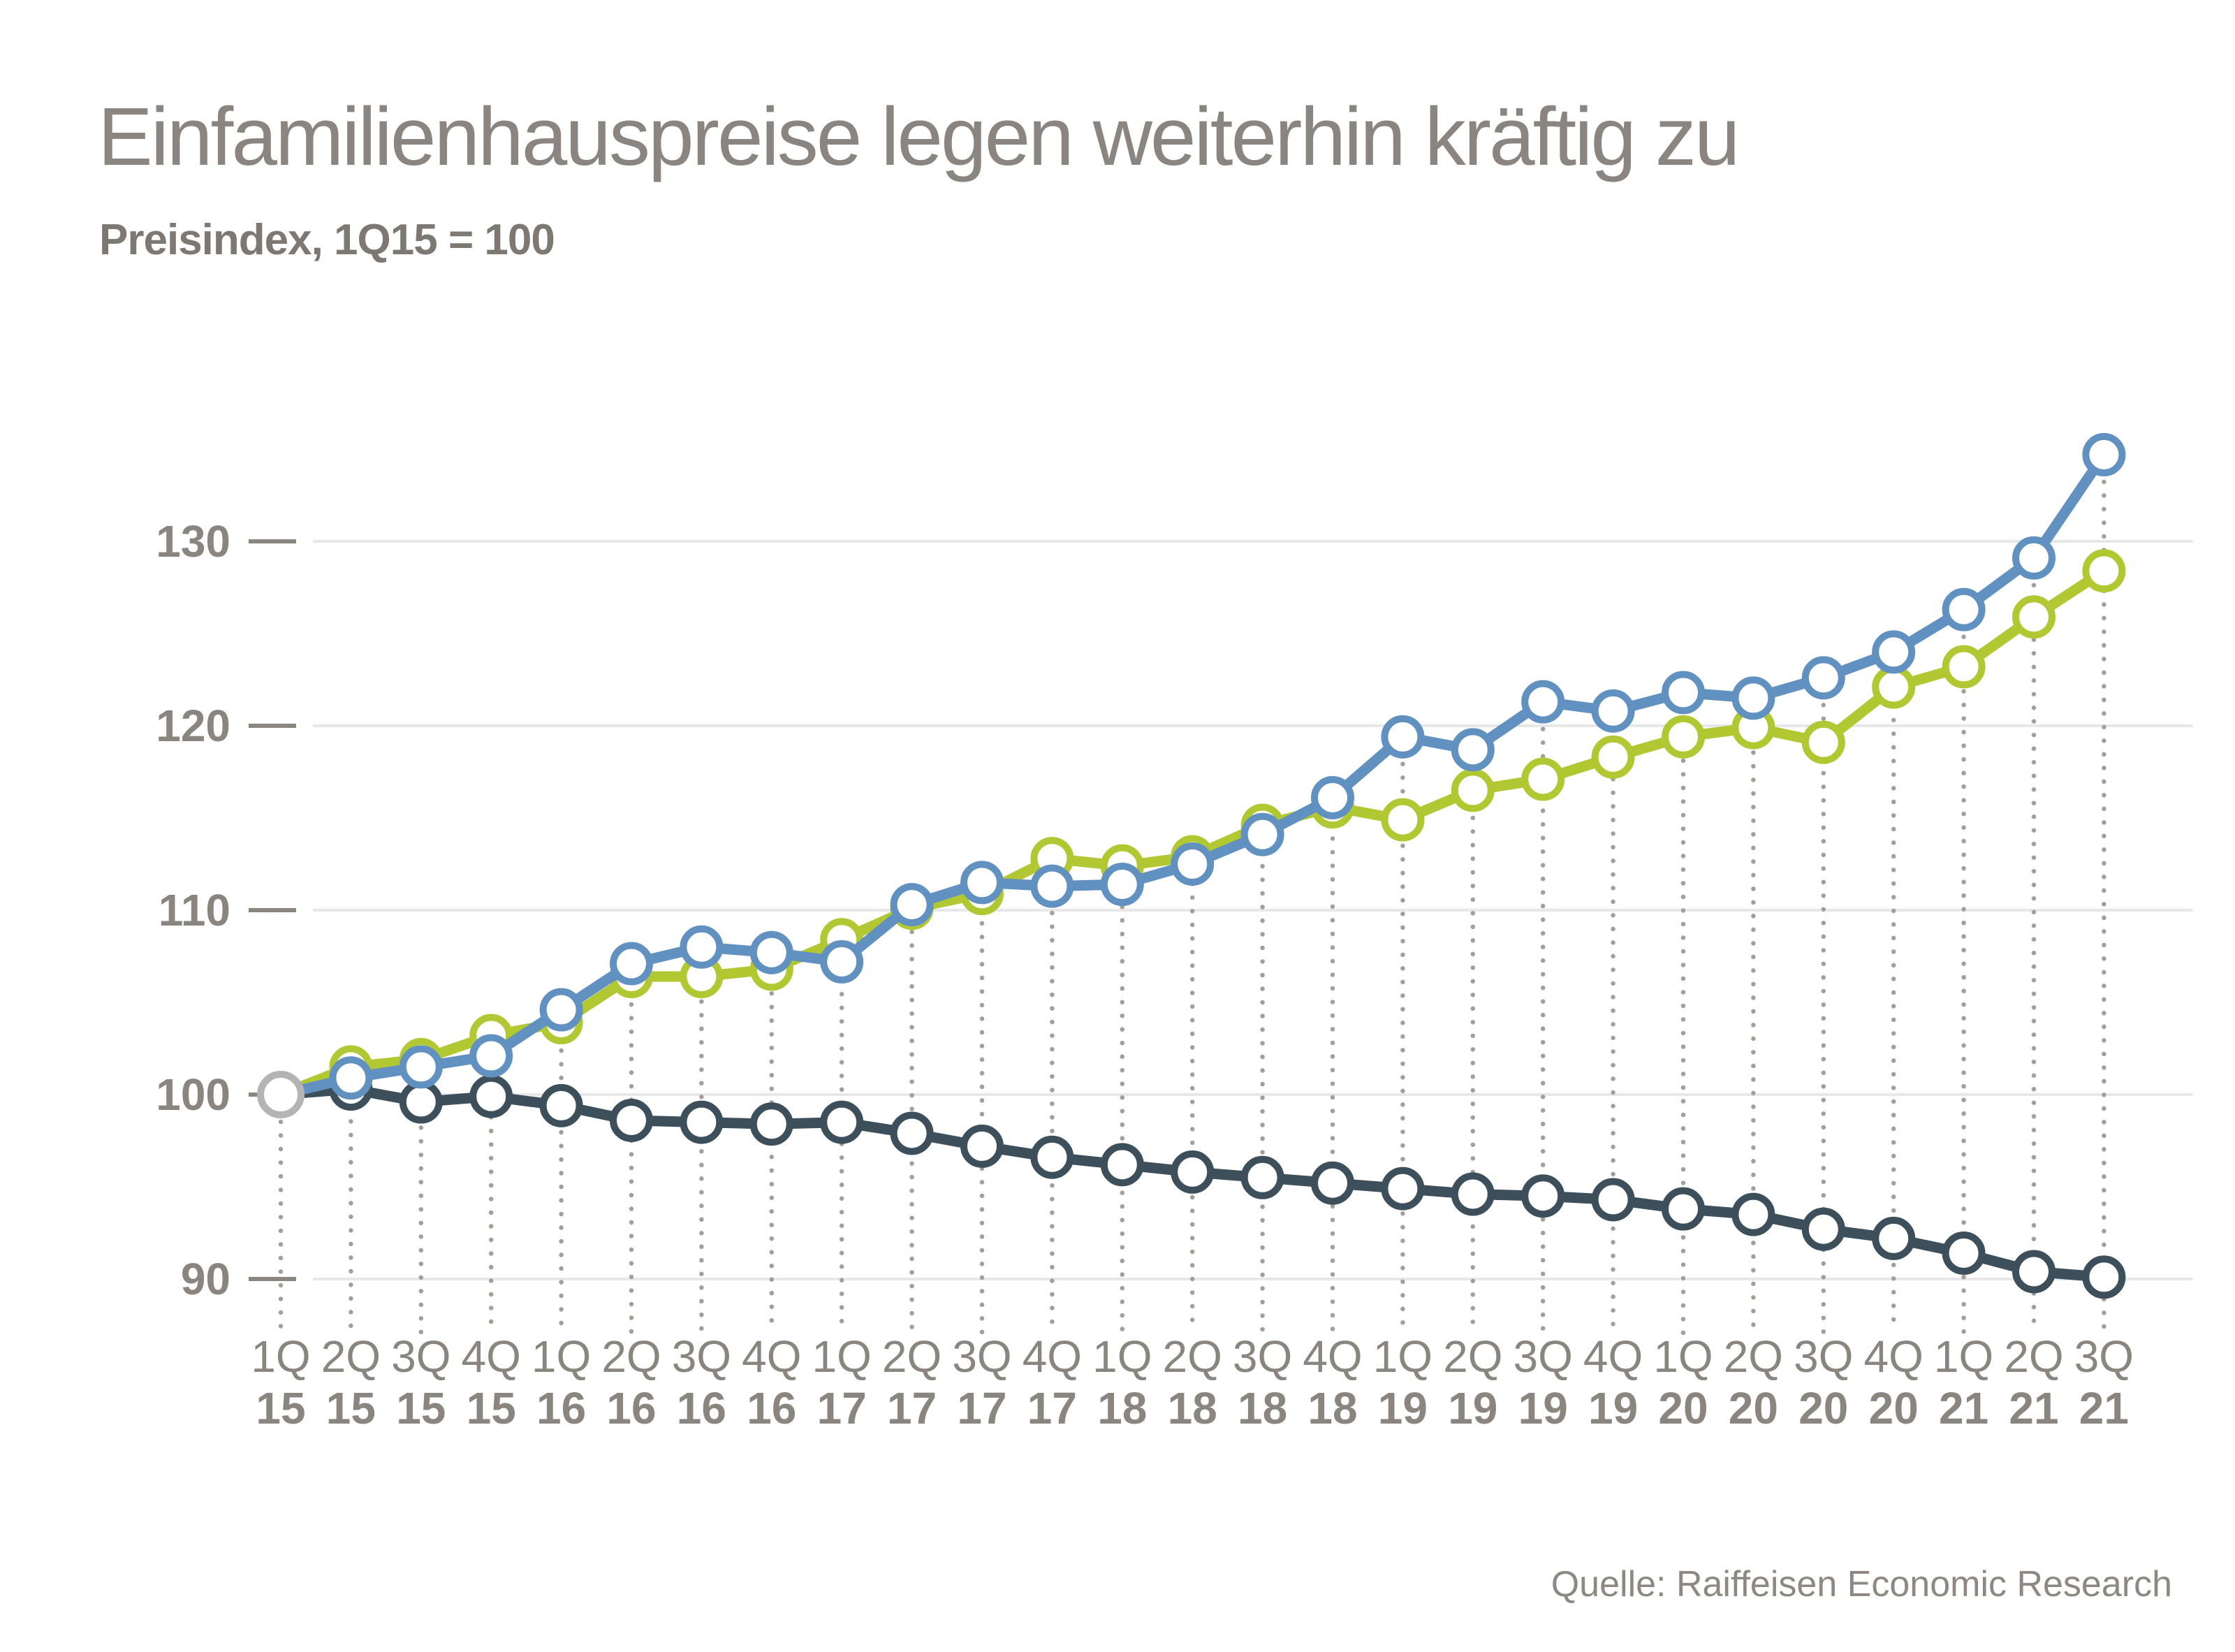 The width and height of the screenshot is (2235, 1652). What do you see at coordinates (351, 1356) in the screenshot?
I see `x-axis-label-quarter-2Q15: 2Q` at bounding box center [351, 1356].